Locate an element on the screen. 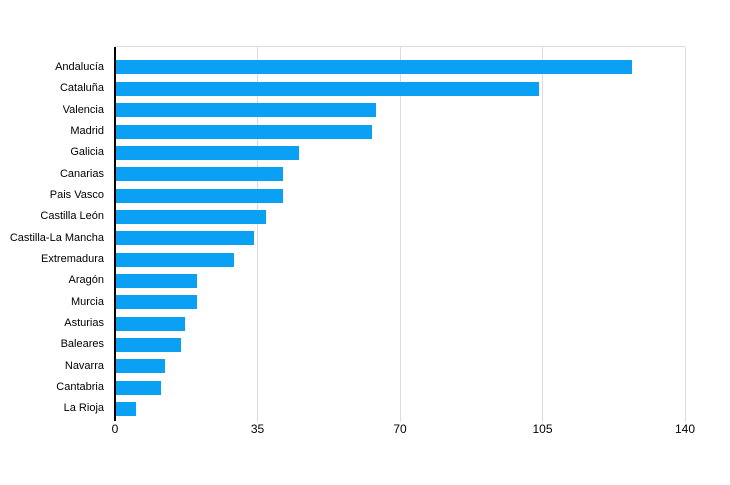 This screenshot has height=485, width=730. category-label: Pais Vasco is located at coordinates (76, 195).